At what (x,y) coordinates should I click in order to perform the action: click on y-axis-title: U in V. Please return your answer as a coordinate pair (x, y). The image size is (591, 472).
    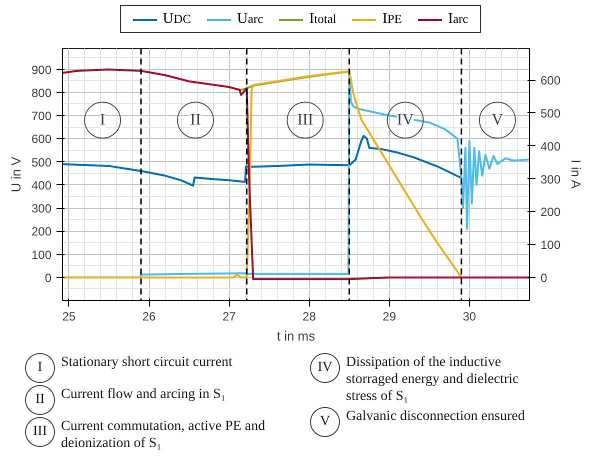
    Looking at the image, I should click on (16, 174).